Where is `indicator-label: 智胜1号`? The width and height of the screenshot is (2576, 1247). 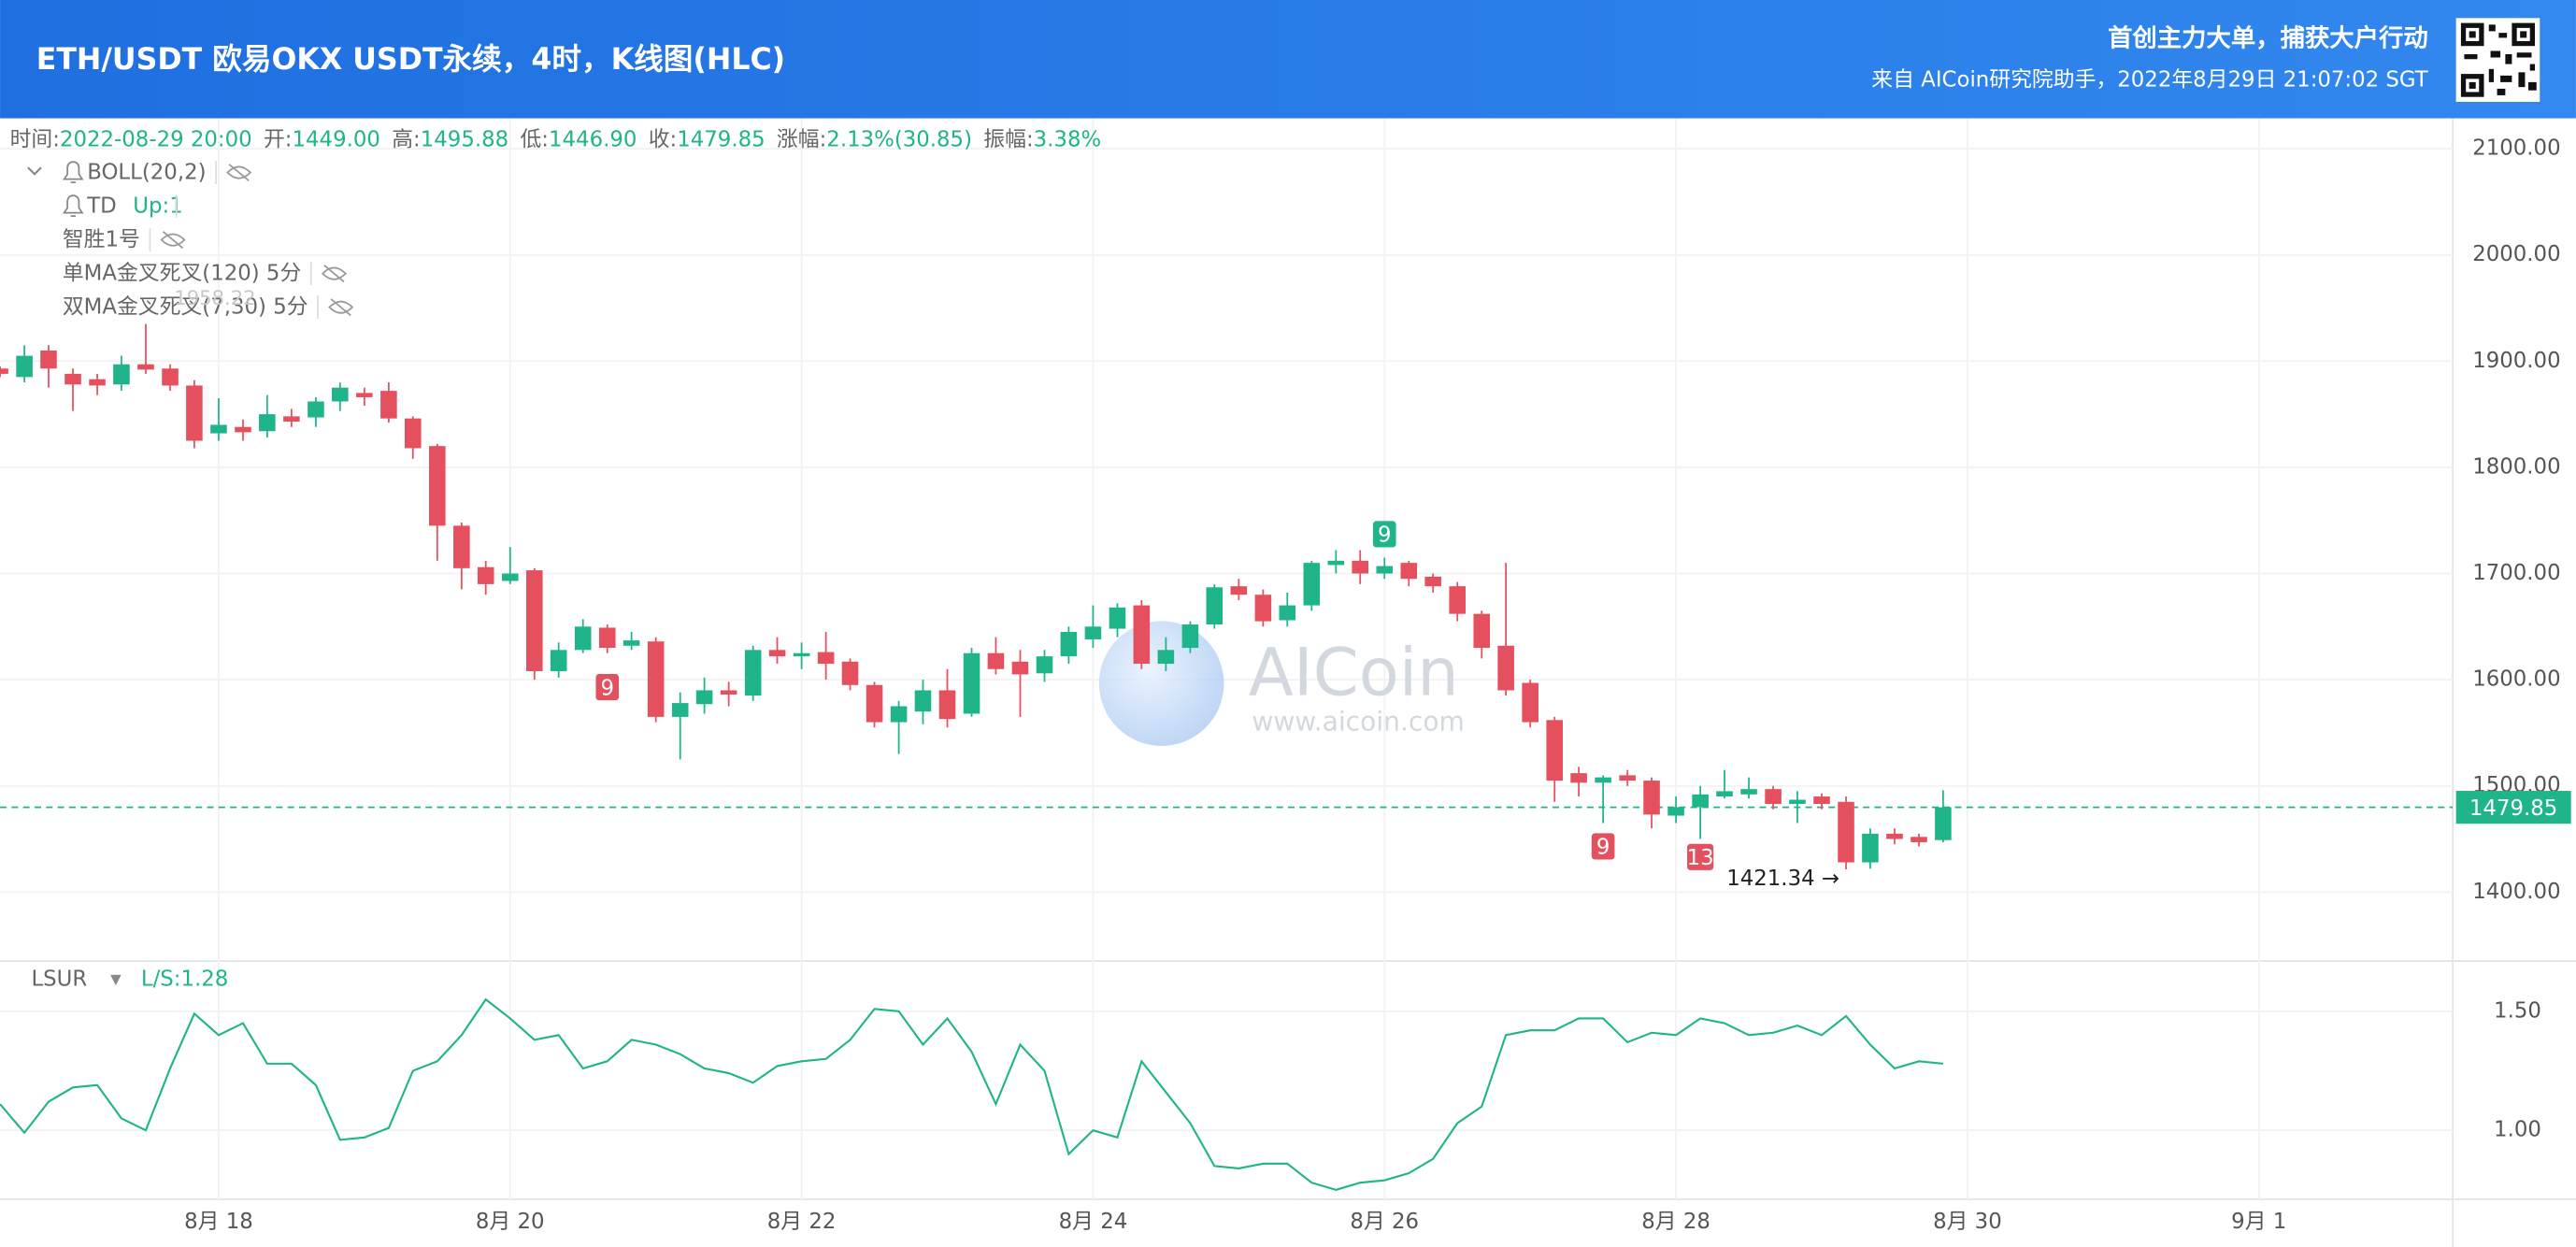 indicator-label: 智胜1号 is located at coordinates (101, 239).